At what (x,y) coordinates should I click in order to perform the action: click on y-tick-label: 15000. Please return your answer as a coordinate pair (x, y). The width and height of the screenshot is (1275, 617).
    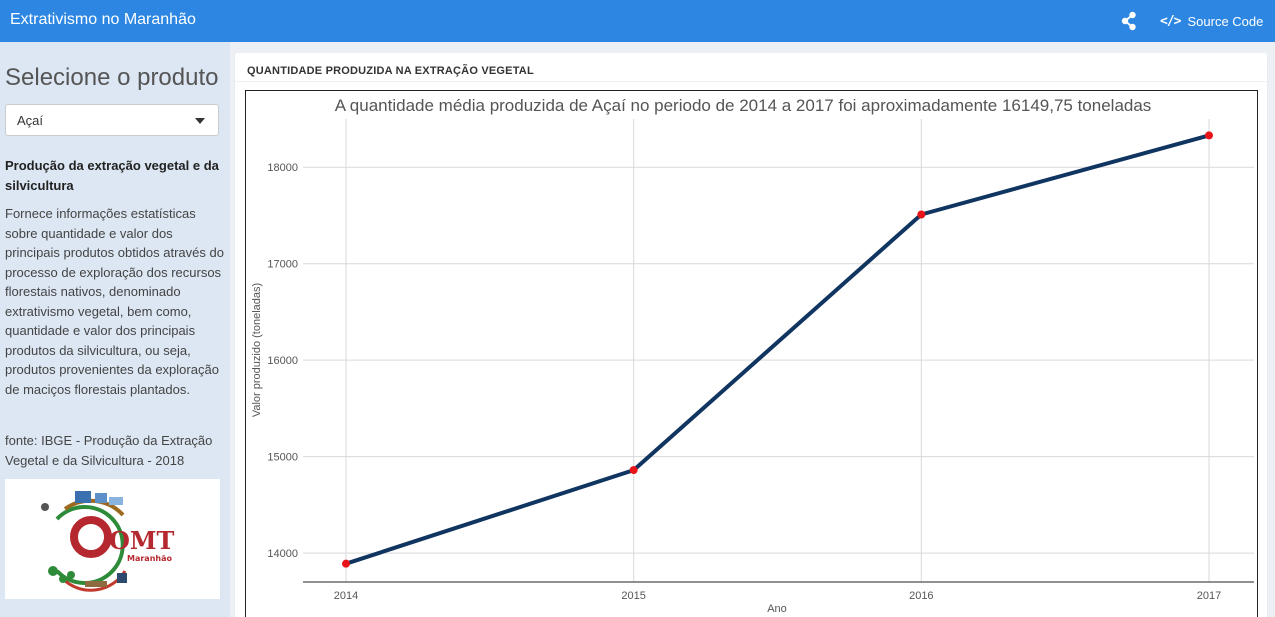
    Looking at the image, I should click on (282, 458).